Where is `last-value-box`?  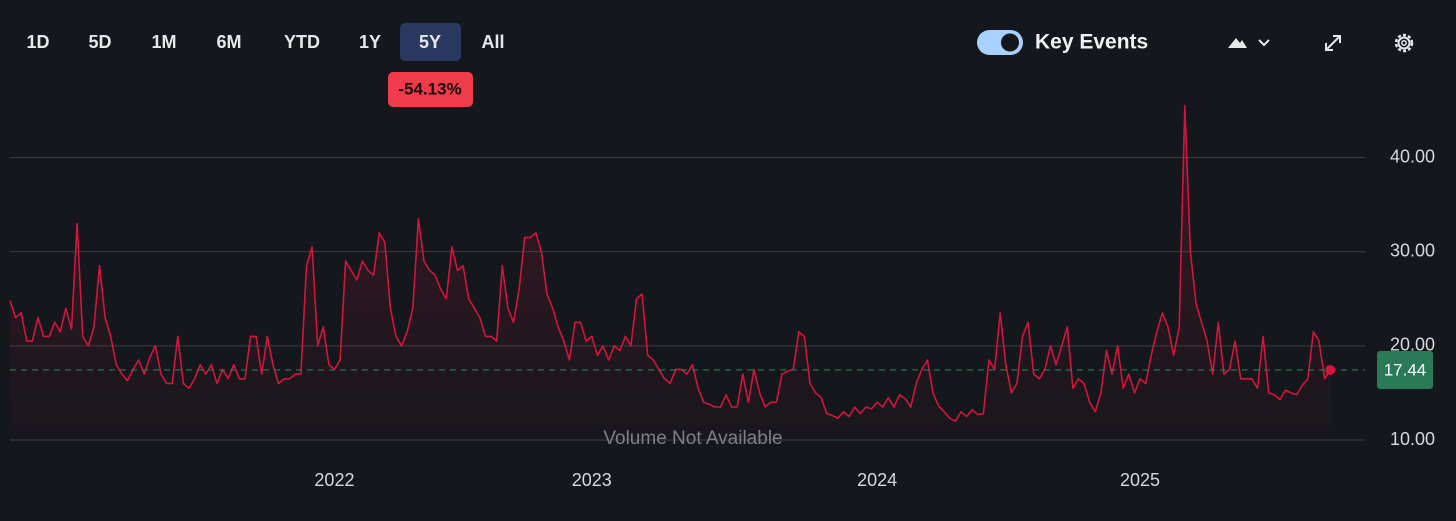 last-value-box is located at coordinates (1405, 369).